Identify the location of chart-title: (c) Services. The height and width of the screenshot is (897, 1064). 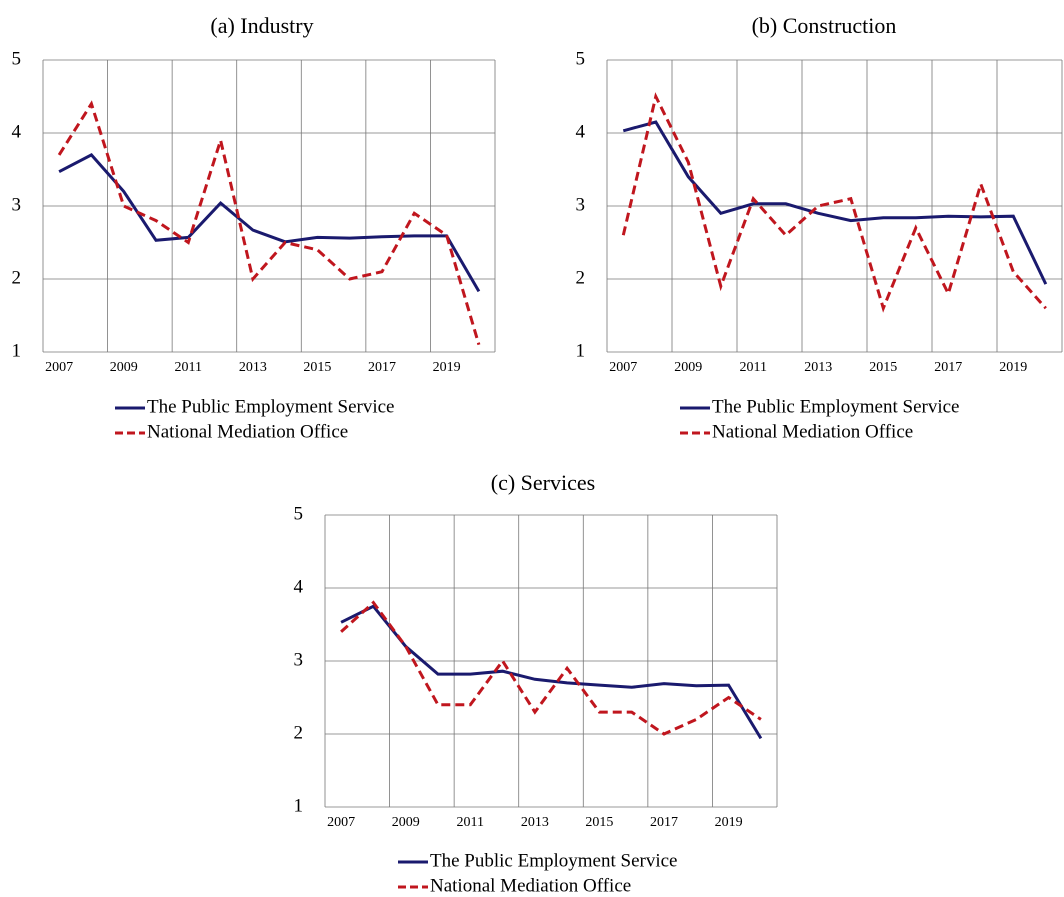
(543, 482).